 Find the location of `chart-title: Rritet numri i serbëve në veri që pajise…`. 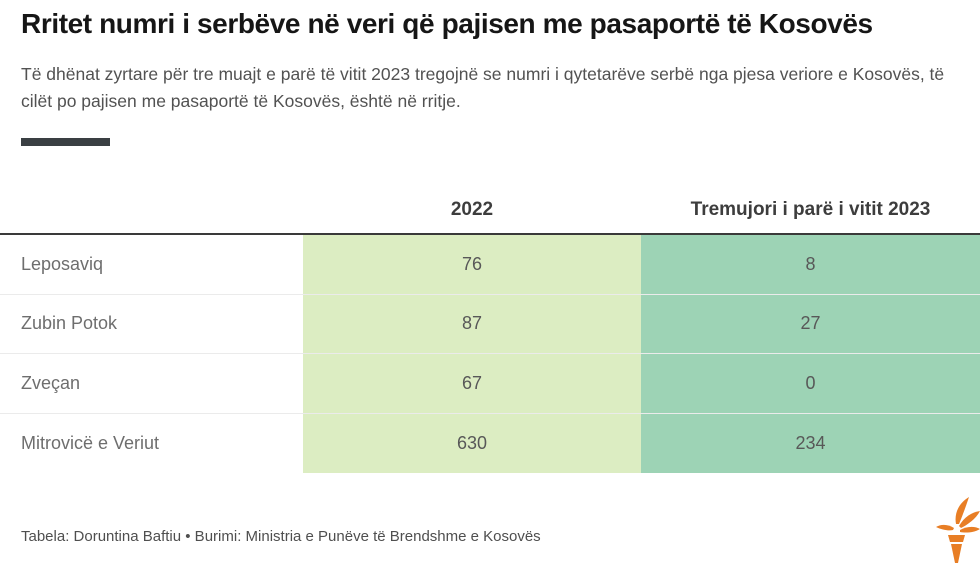

chart-title: Rritet numri i serbëve në veri që pajise… is located at coordinates (447, 23).